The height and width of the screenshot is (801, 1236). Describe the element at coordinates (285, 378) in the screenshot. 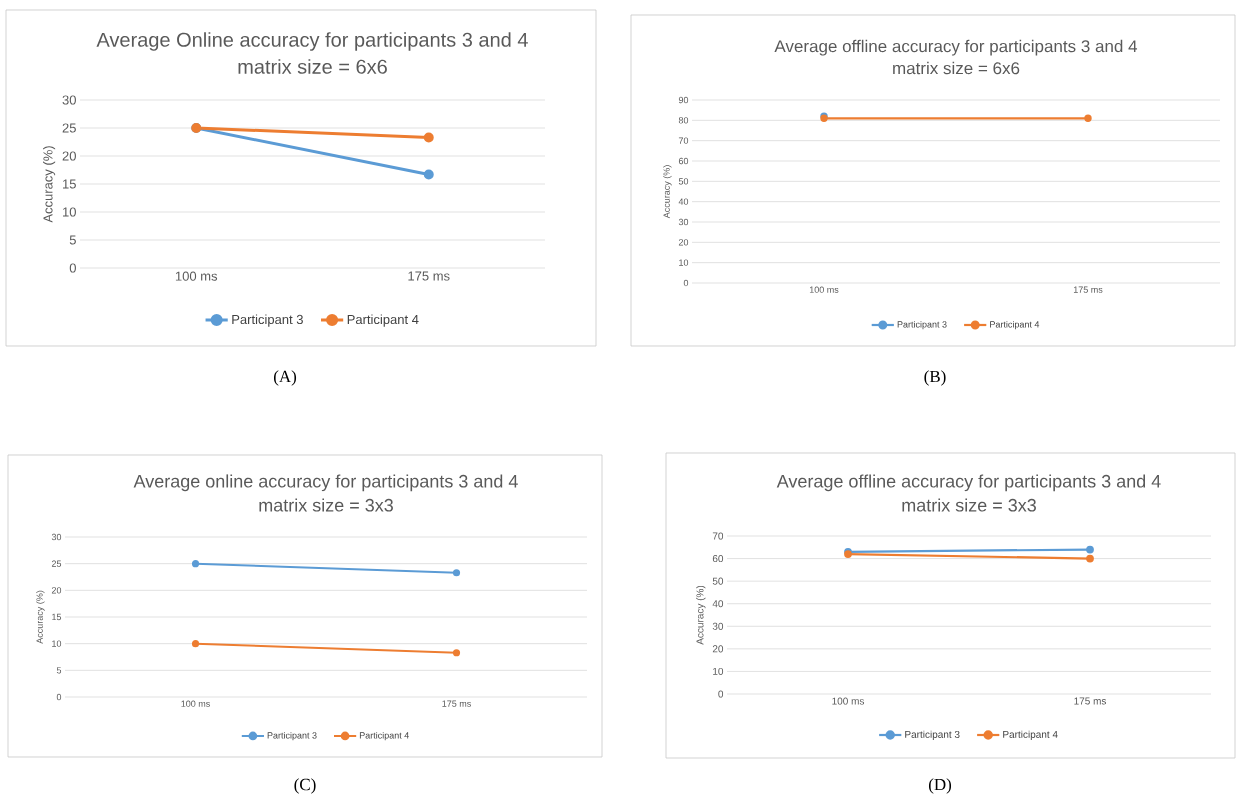

I see `text: (A)` at that location.